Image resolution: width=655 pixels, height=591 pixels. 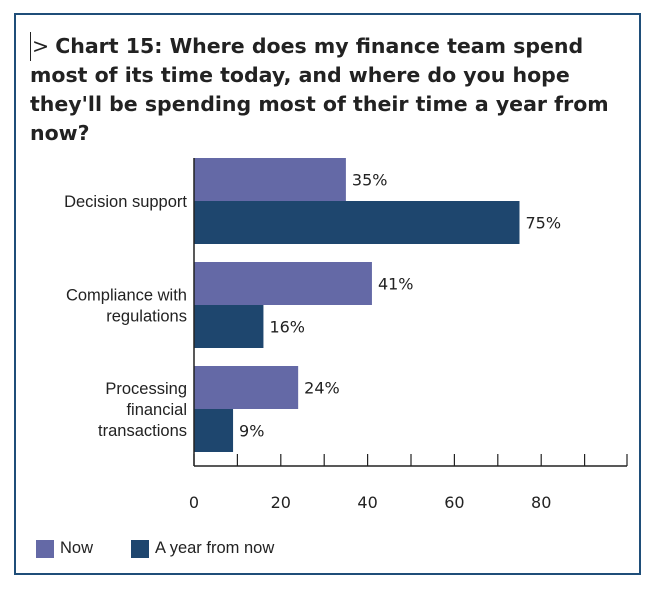 What do you see at coordinates (45, 548) in the screenshot?
I see `legend-swatch-now` at bounding box center [45, 548].